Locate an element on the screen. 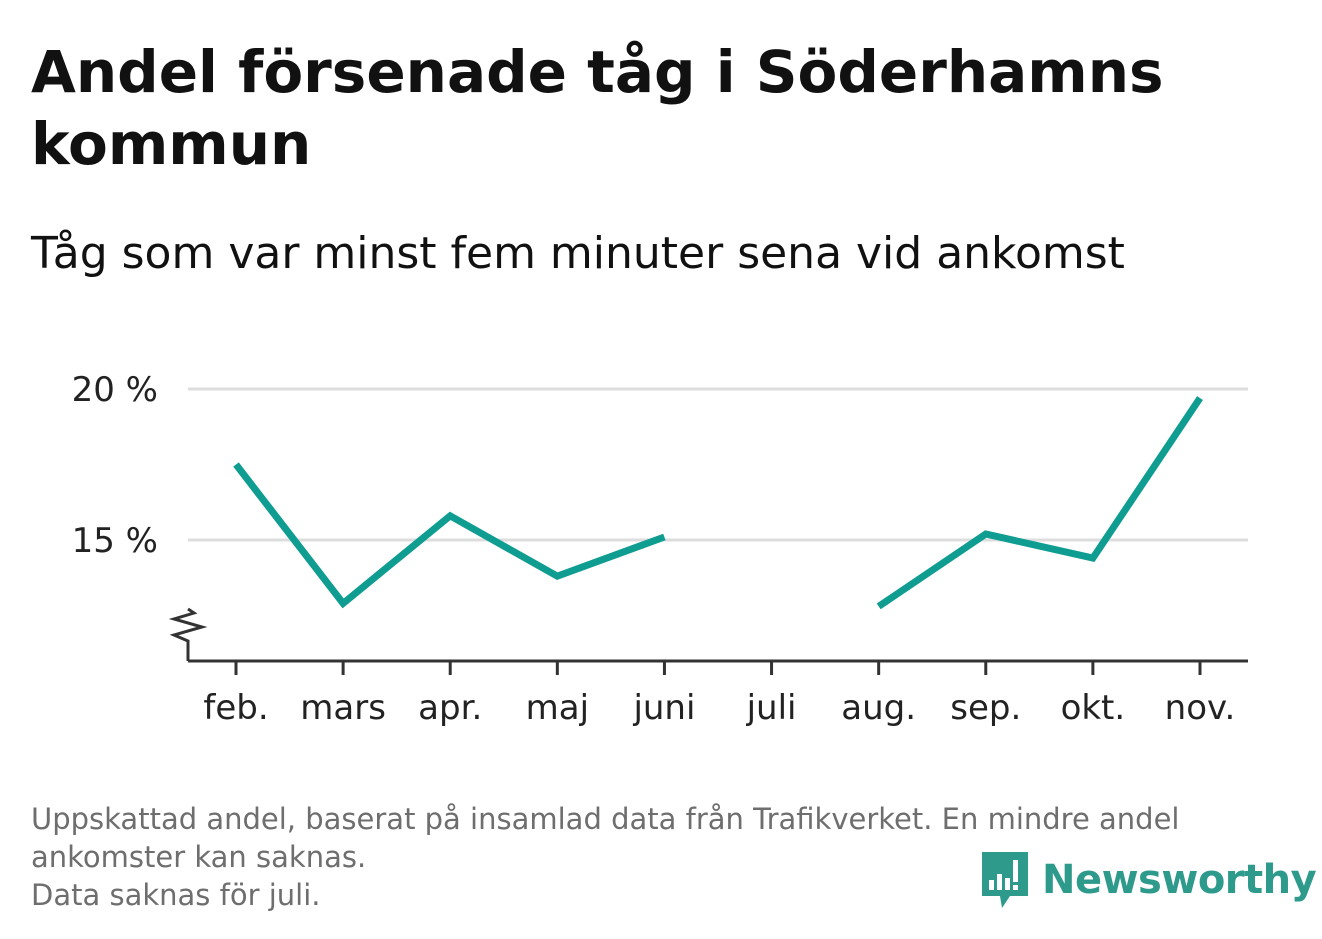 The image size is (1322, 939). x-tick-label-2: apr. is located at coordinates (450, 708).